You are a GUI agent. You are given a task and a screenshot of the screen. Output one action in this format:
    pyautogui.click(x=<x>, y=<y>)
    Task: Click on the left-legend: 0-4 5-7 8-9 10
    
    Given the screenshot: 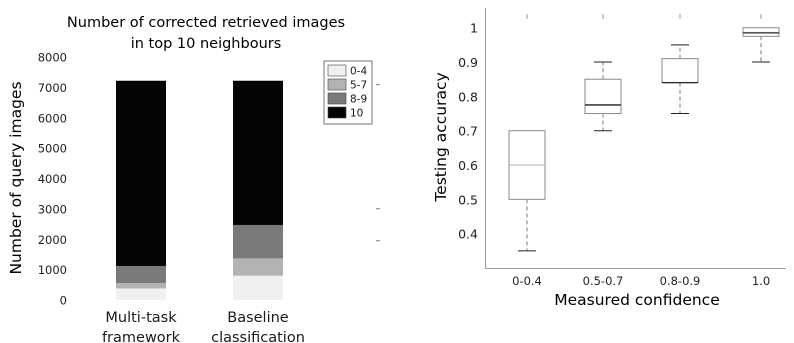 What is the action you would take?
    pyautogui.click(x=348, y=92)
    